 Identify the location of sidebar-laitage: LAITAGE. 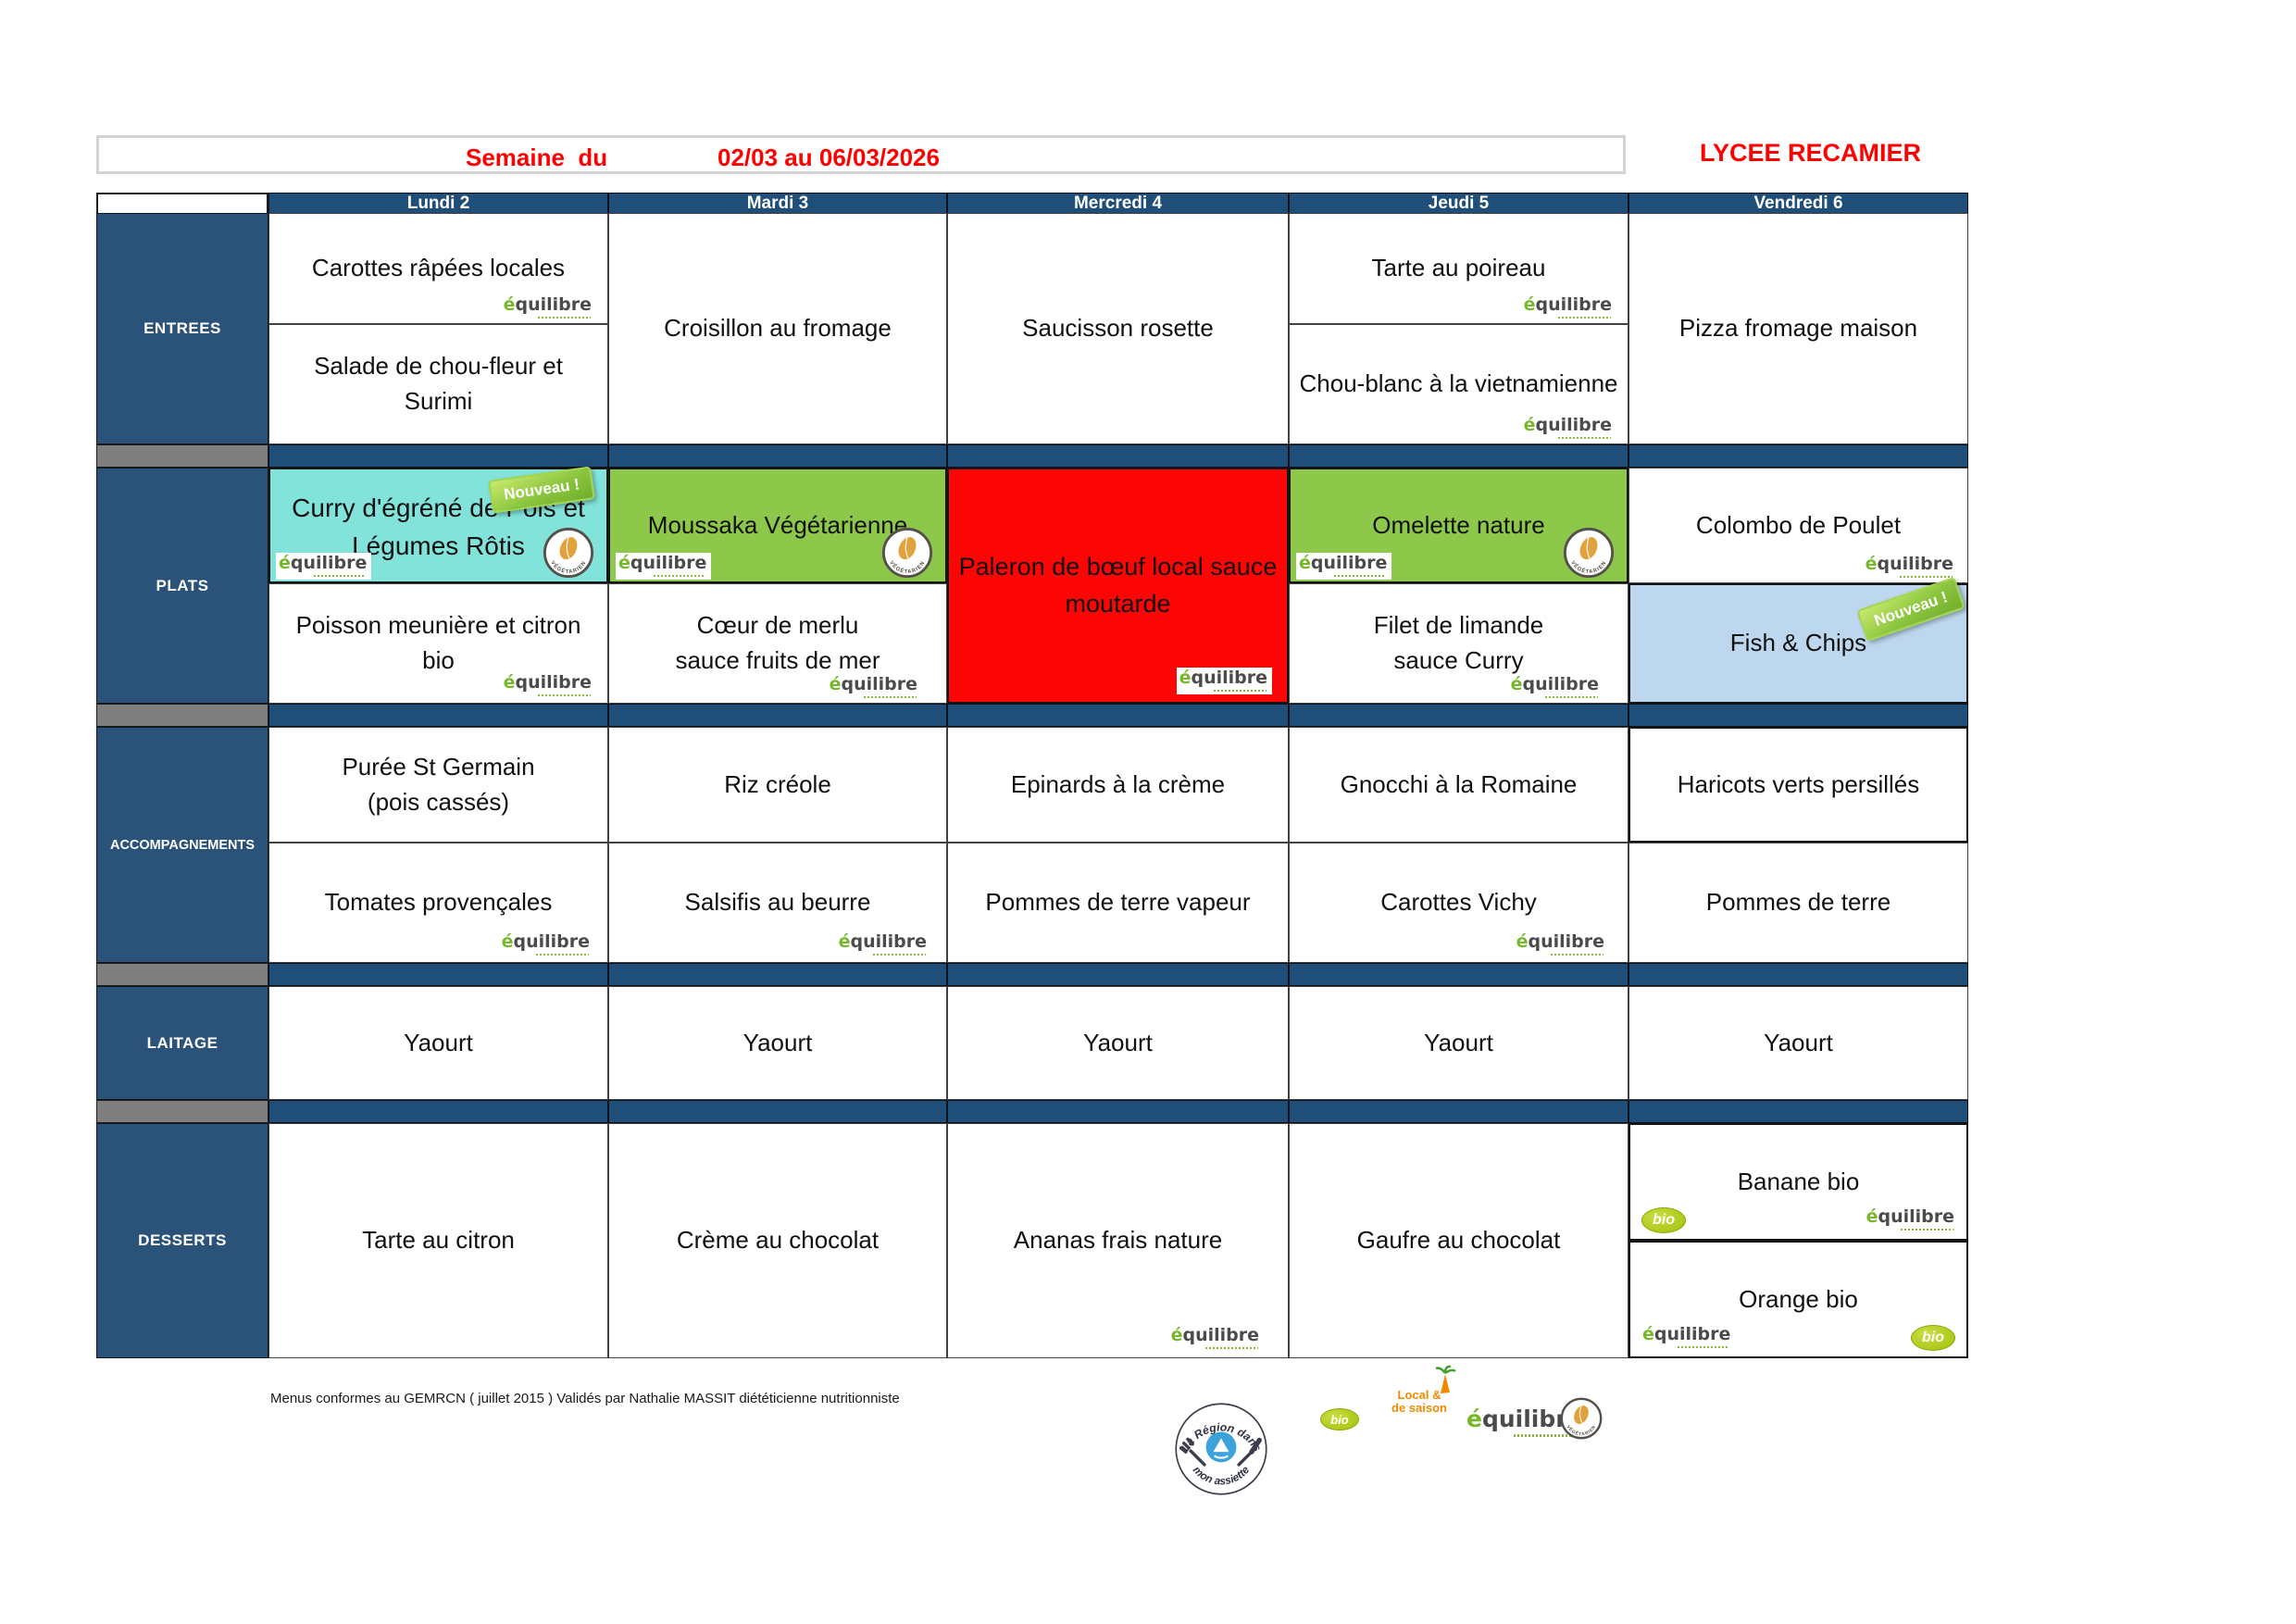
(182, 1043).